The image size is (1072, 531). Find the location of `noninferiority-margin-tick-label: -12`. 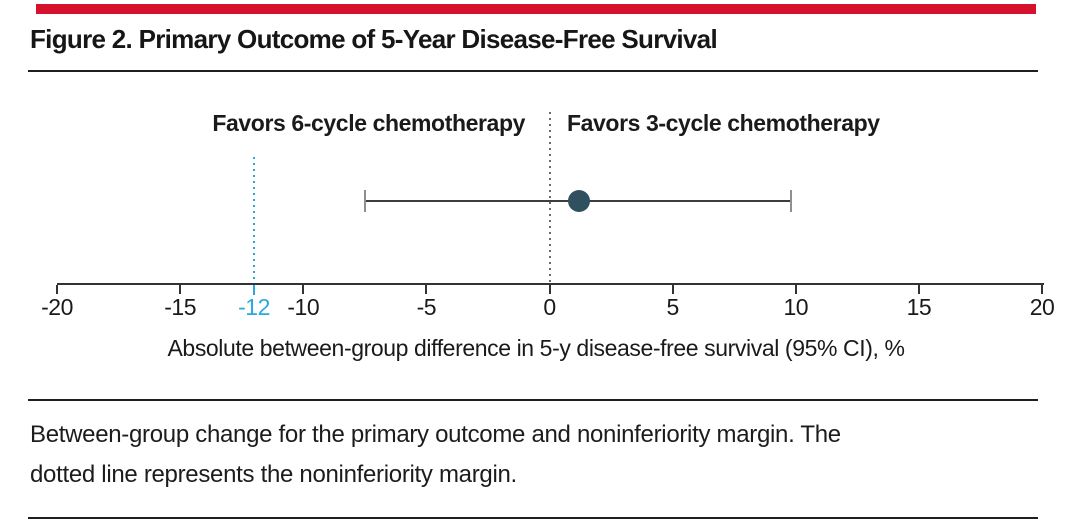

noninferiority-margin-tick-label: -12 is located at coordinates (254, 307).